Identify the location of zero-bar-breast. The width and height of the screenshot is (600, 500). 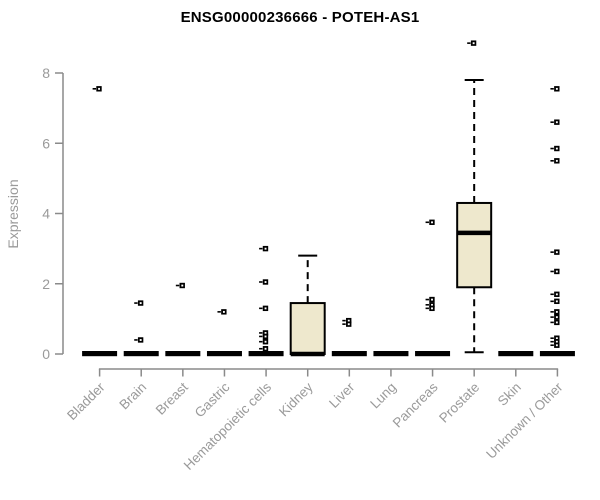
(183, 354).